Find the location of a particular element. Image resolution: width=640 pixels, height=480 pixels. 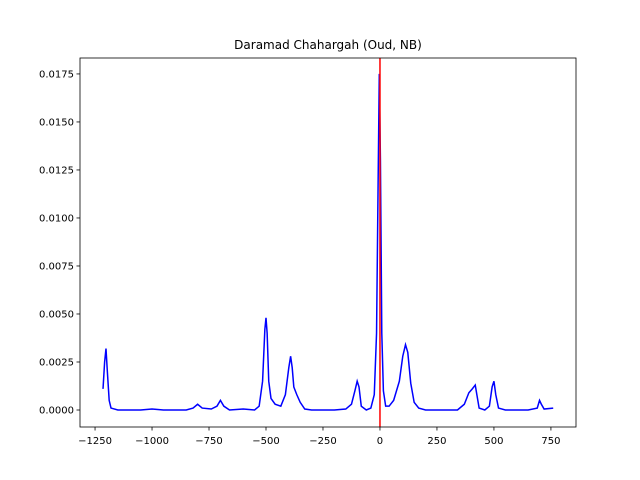

y-tick-label: 0.0100 is located at coordinates (56, 218).